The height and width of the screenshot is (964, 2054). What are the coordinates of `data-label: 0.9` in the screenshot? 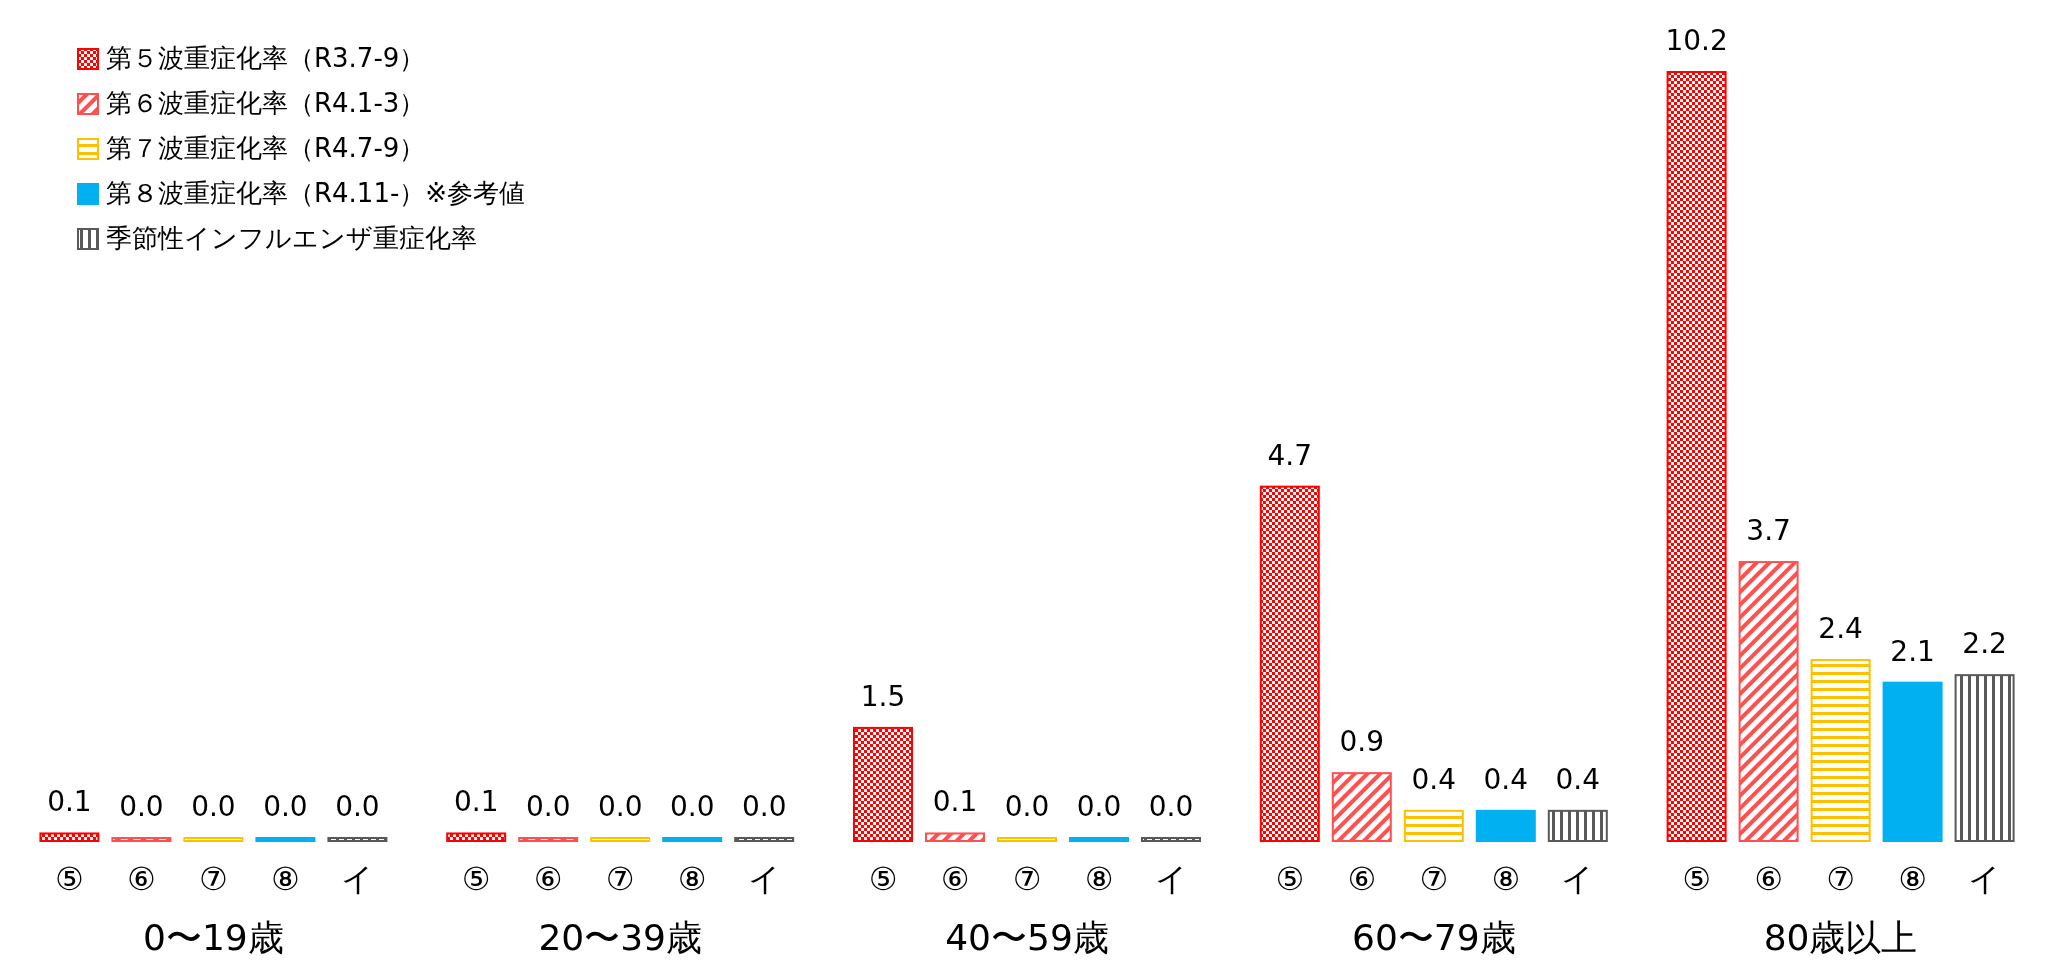 It's located at (1362, 742).